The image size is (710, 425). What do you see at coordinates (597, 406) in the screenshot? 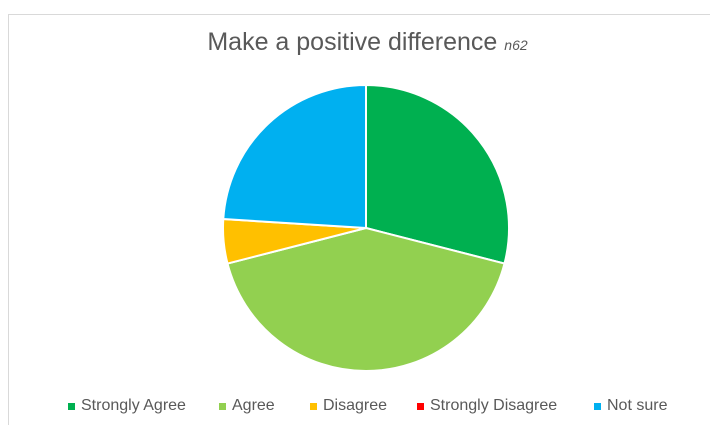
I see `legend-swatch-not-sure` at bounding box center [597, 406].